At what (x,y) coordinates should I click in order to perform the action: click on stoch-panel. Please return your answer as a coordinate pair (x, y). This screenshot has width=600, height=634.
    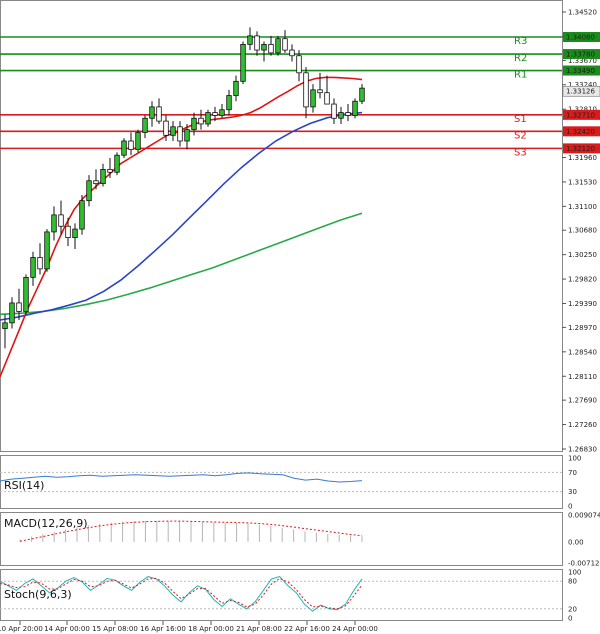
    Looking at the image, I should click on (281, 595).